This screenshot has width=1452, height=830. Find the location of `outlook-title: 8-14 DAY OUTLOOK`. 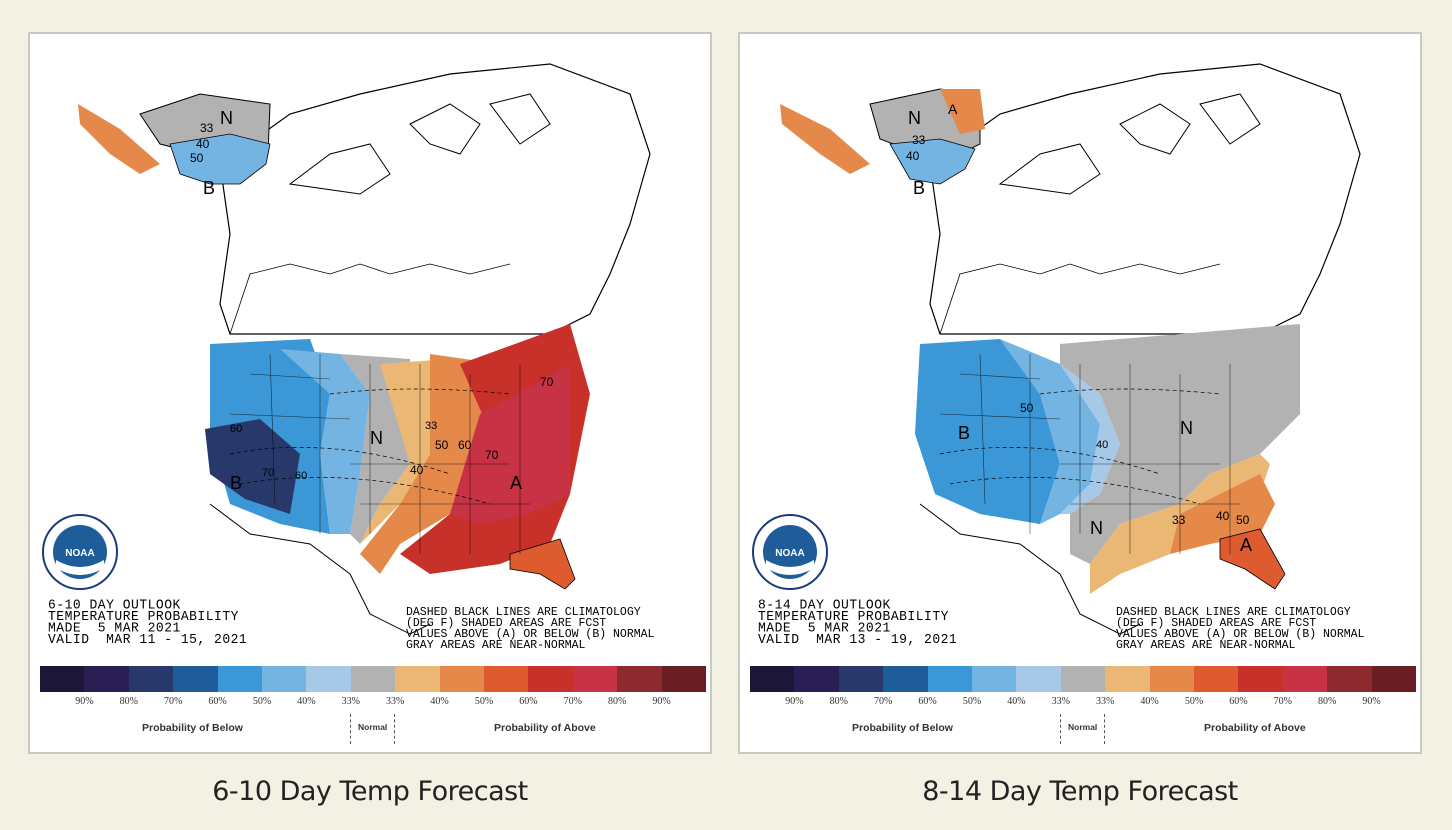

outlook-title: 8-14 DAY OUTLOOK is located at coordinates (824, 604).